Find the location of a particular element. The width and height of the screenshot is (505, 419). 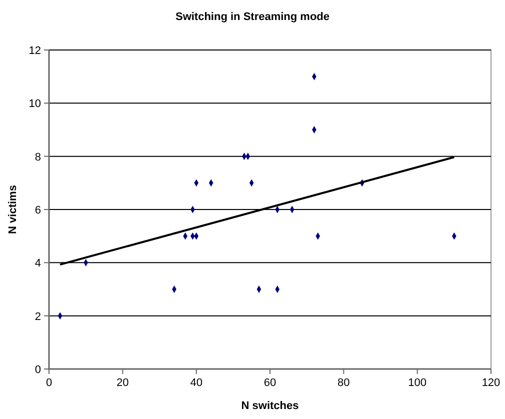

y-axis-title: N victims is located at coordinates (13, 209).